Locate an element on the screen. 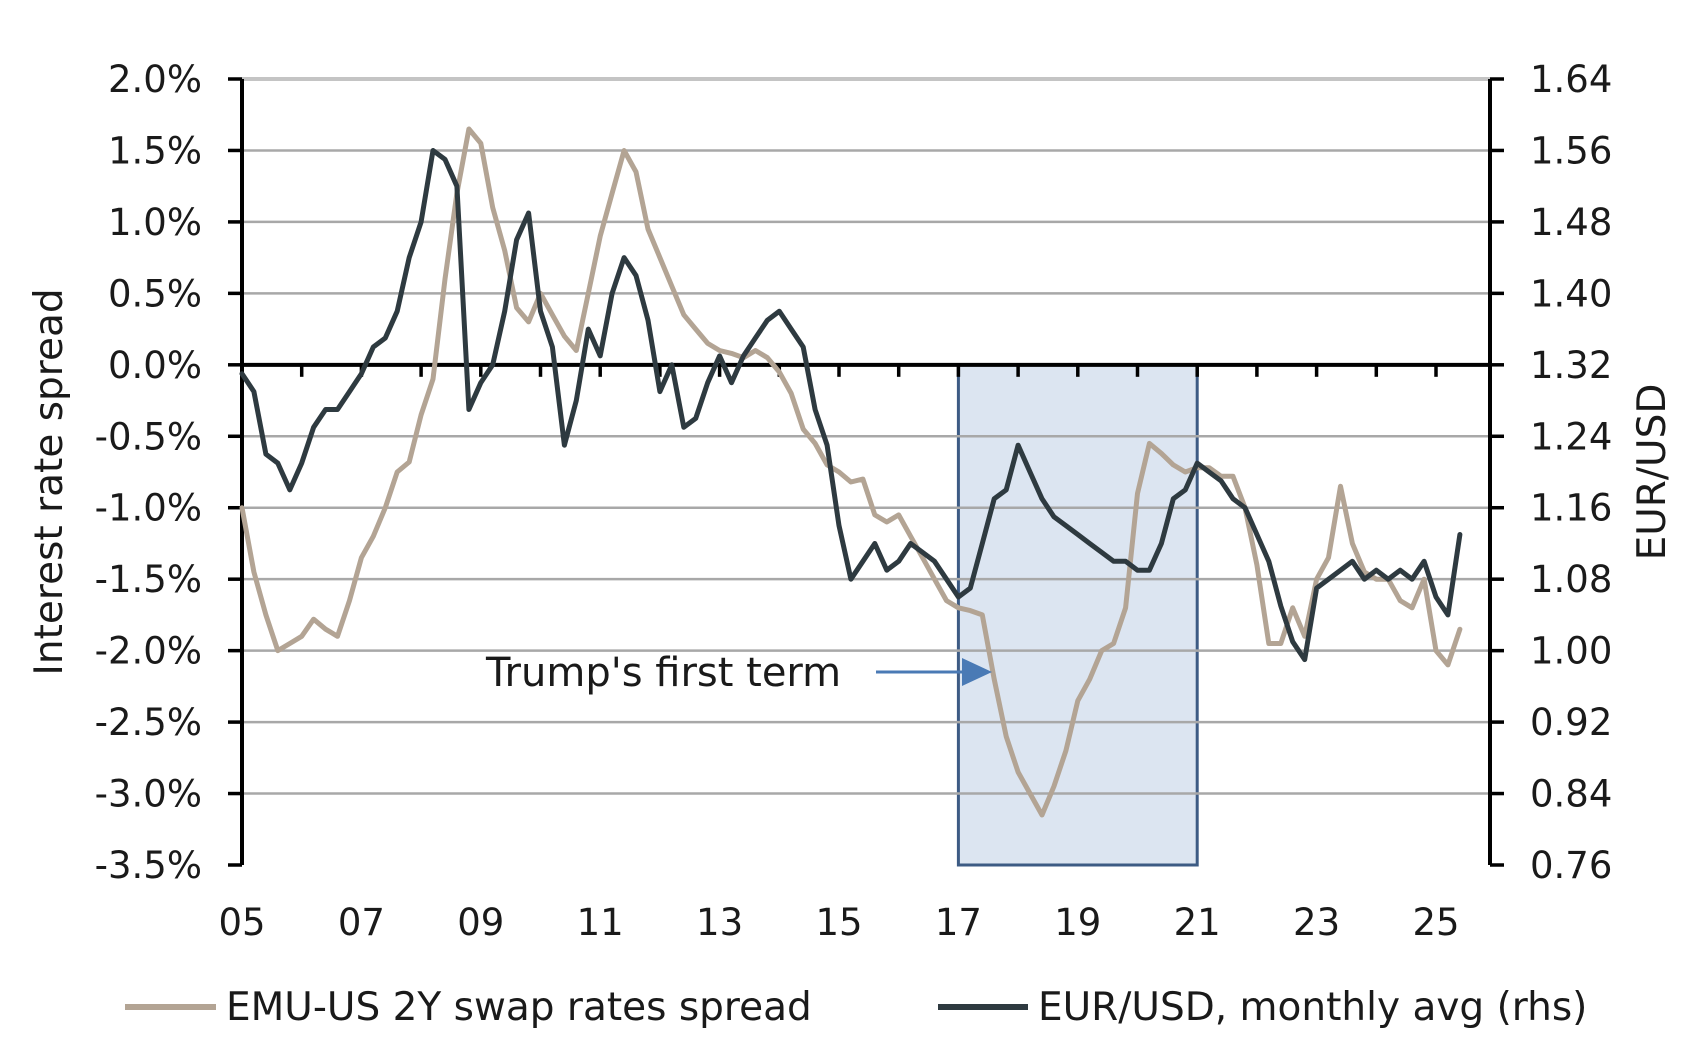 Image resolution: width=1689 pixels, height=1039 pixels. y-tick-label: 0.0% is located at coordinates (155, 365).